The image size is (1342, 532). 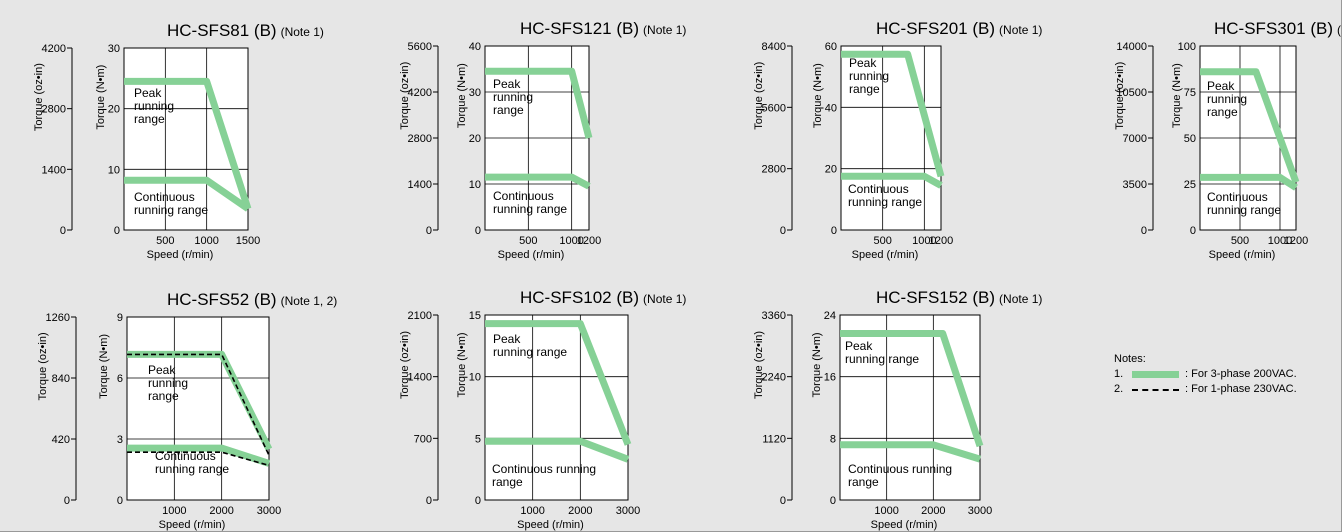 I want to click on x-tick-label: 500, so click(x=165, y=241).